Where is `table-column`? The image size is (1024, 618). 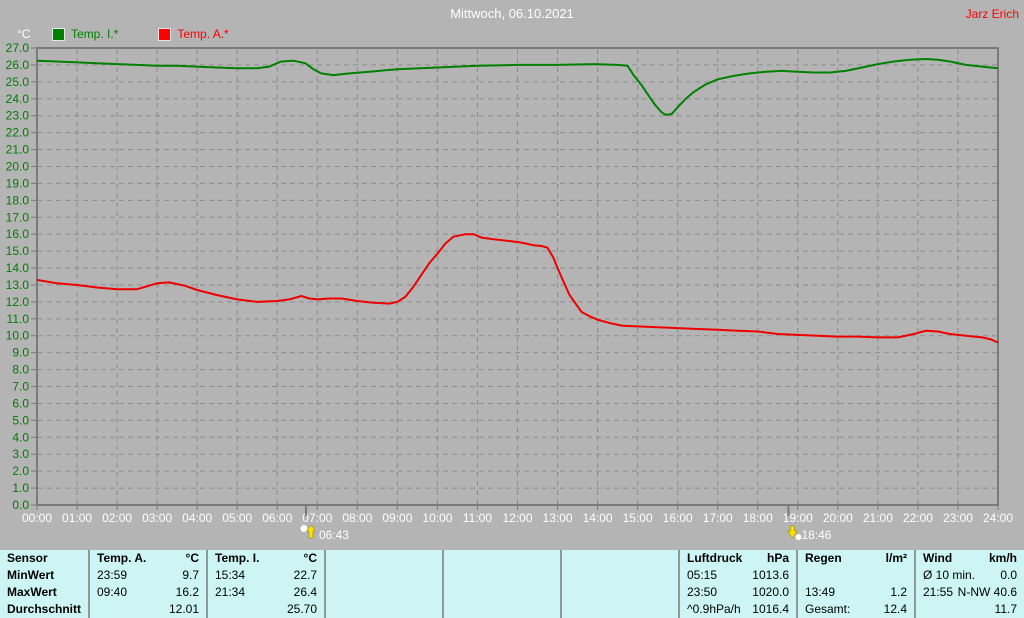 table-column is located at coordinates (619, 584).